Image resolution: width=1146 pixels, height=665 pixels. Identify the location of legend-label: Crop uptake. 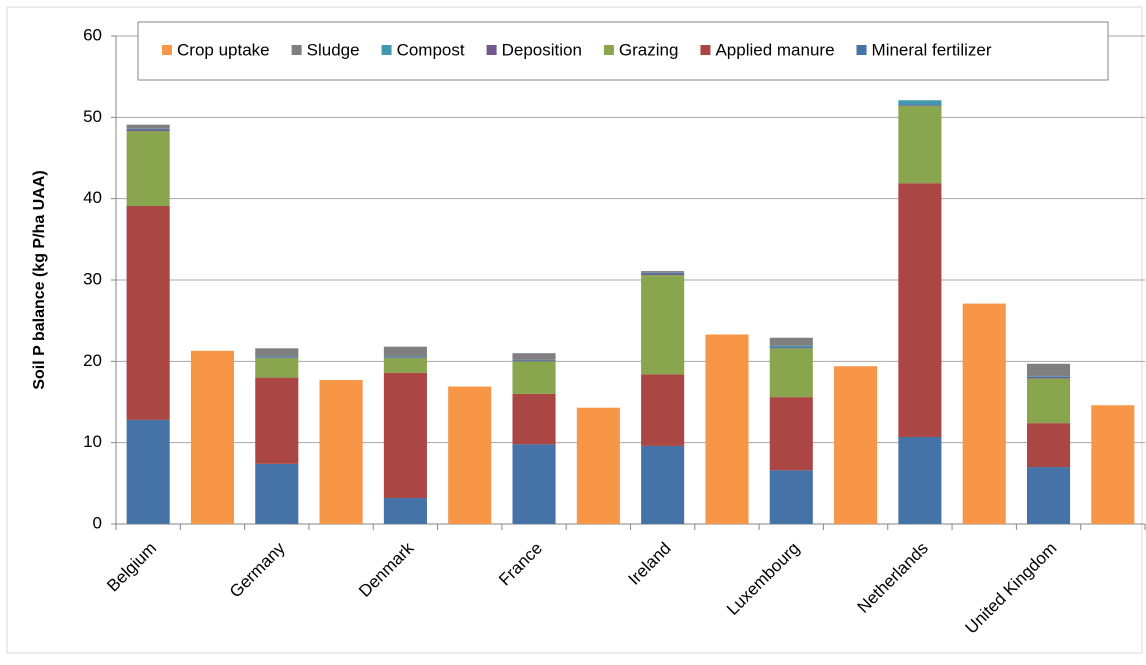
(223, 49).